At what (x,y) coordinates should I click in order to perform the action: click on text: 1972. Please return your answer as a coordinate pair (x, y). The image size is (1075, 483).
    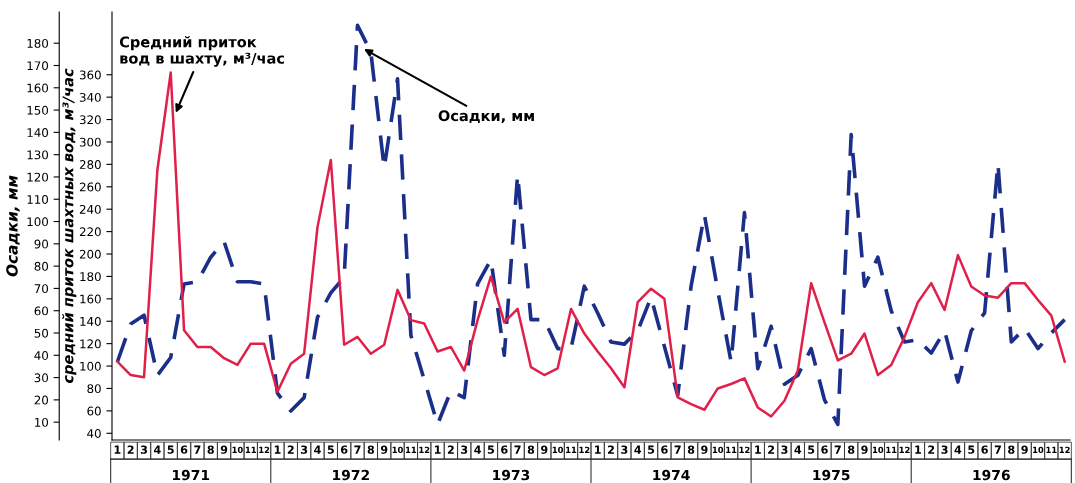
    Looking at the image, I should click on (351, 475).